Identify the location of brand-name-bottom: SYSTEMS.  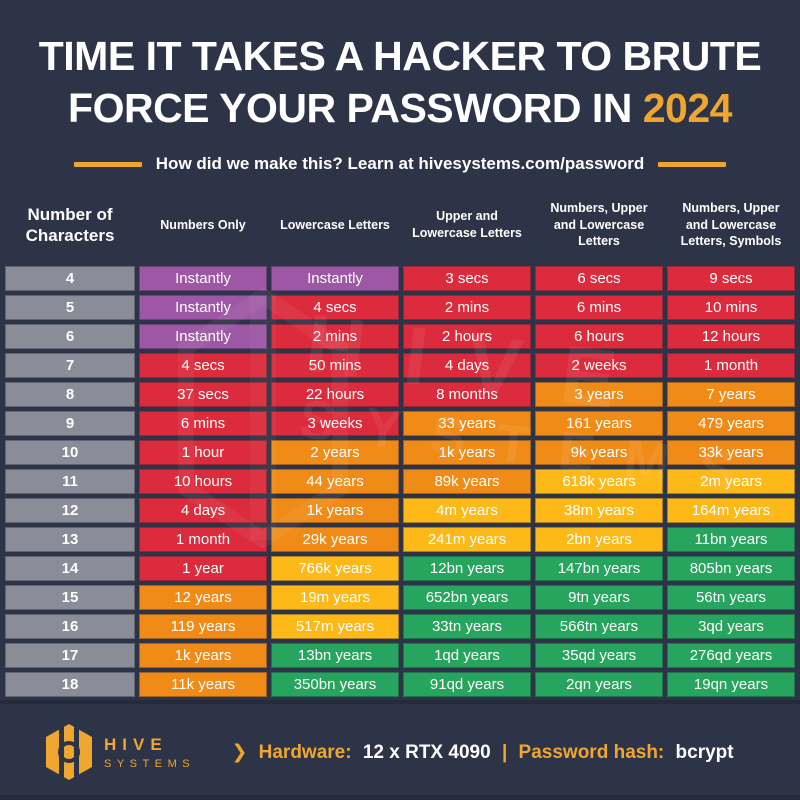
(150, 763).